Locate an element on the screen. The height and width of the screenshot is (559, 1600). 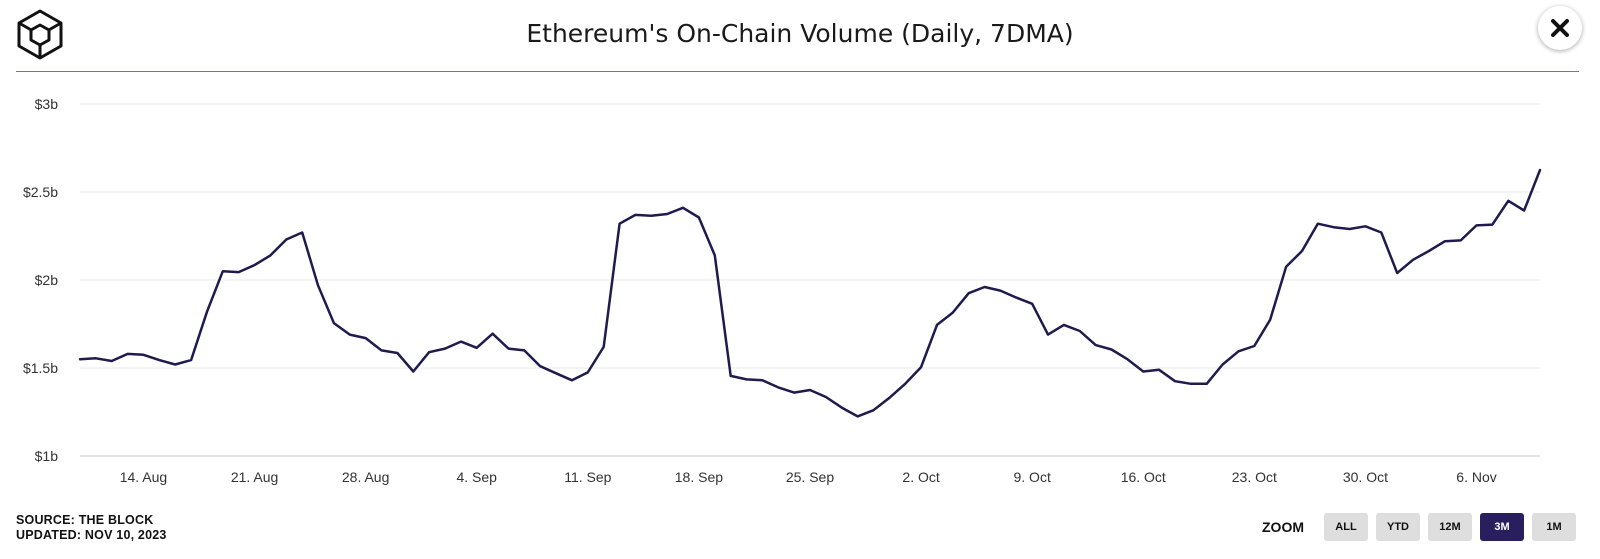
y-tick-label: $2.5b is located at coordinates (40, 192).